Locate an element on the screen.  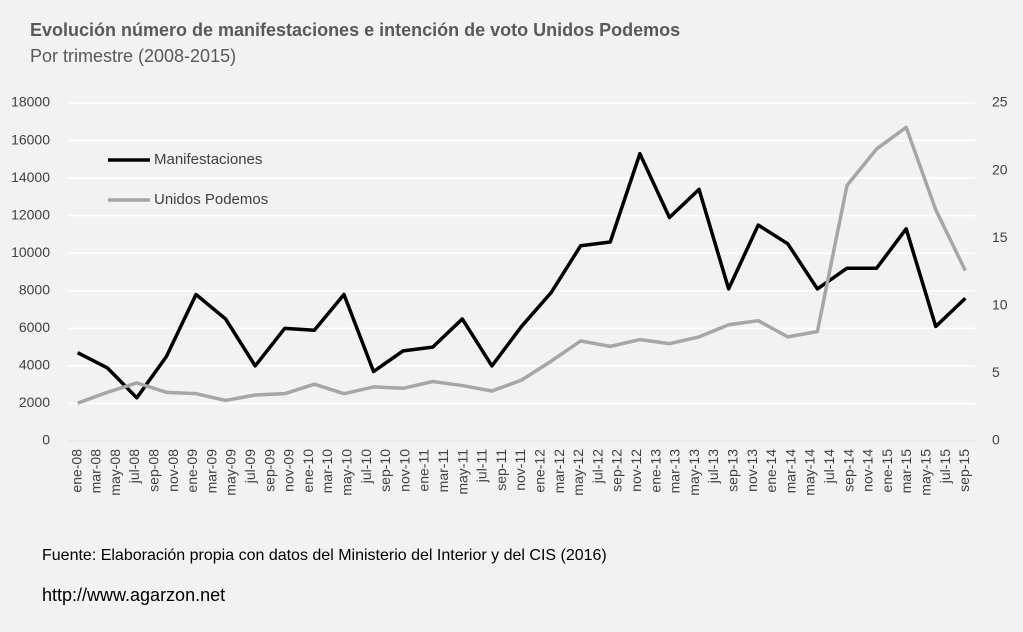
x-tick-label: ene-15 is located at coordinates (887, 471).